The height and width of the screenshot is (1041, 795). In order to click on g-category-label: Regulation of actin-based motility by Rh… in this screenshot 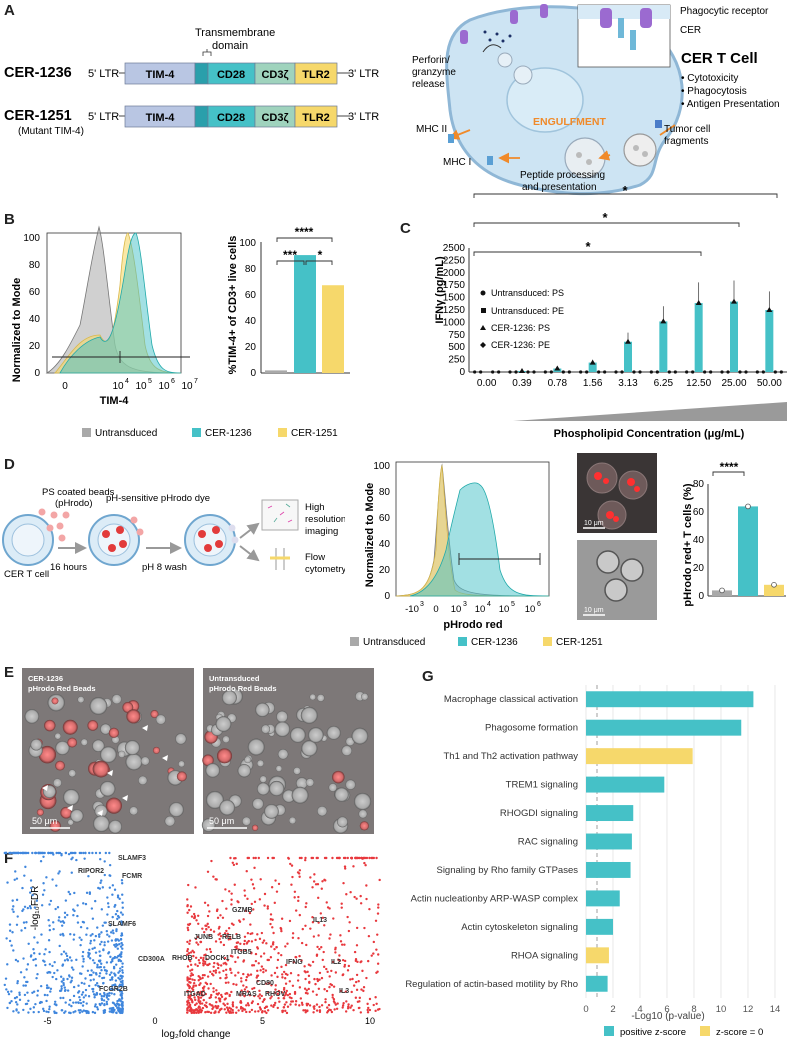, I will do `click(491, 984)`.